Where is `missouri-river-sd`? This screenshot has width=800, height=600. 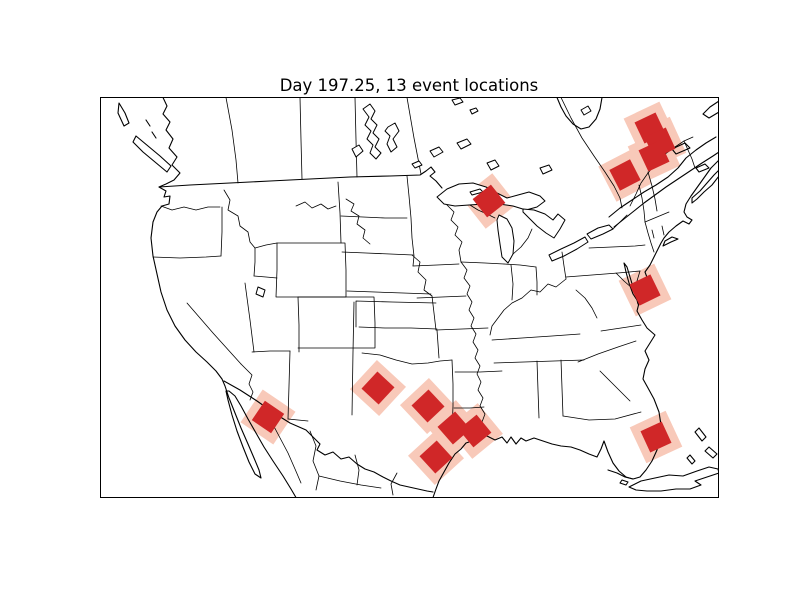
missouri-river-sd is located at coordinates (358, 221).